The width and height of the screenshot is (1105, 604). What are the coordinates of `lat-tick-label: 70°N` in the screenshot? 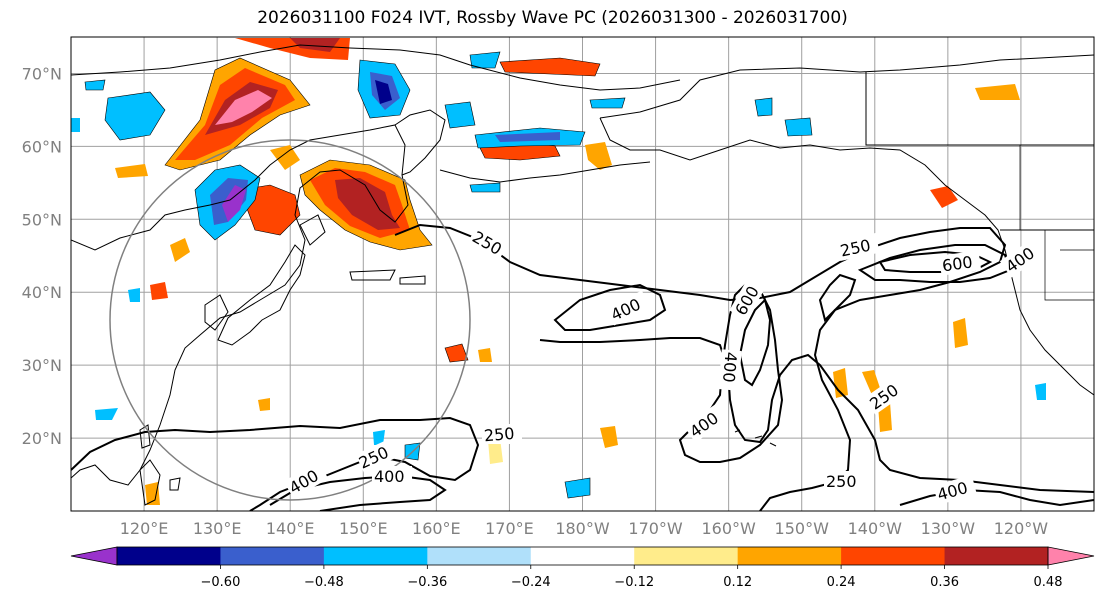 It's located at (42, 73).